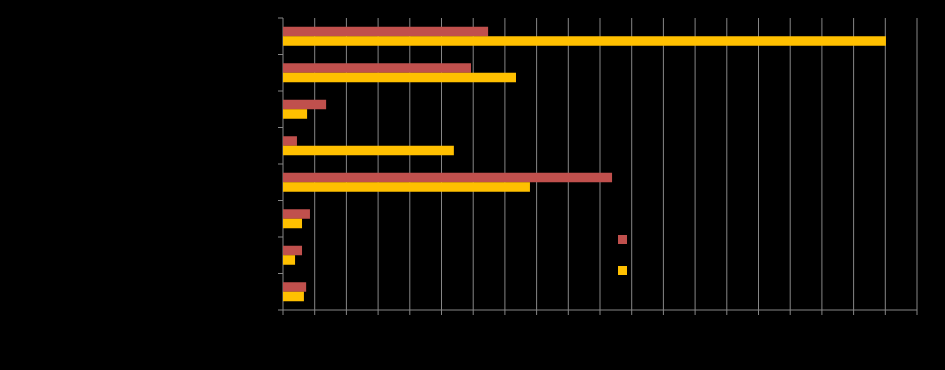  I want to click on x-tick-label: 13, so click(695, 326).